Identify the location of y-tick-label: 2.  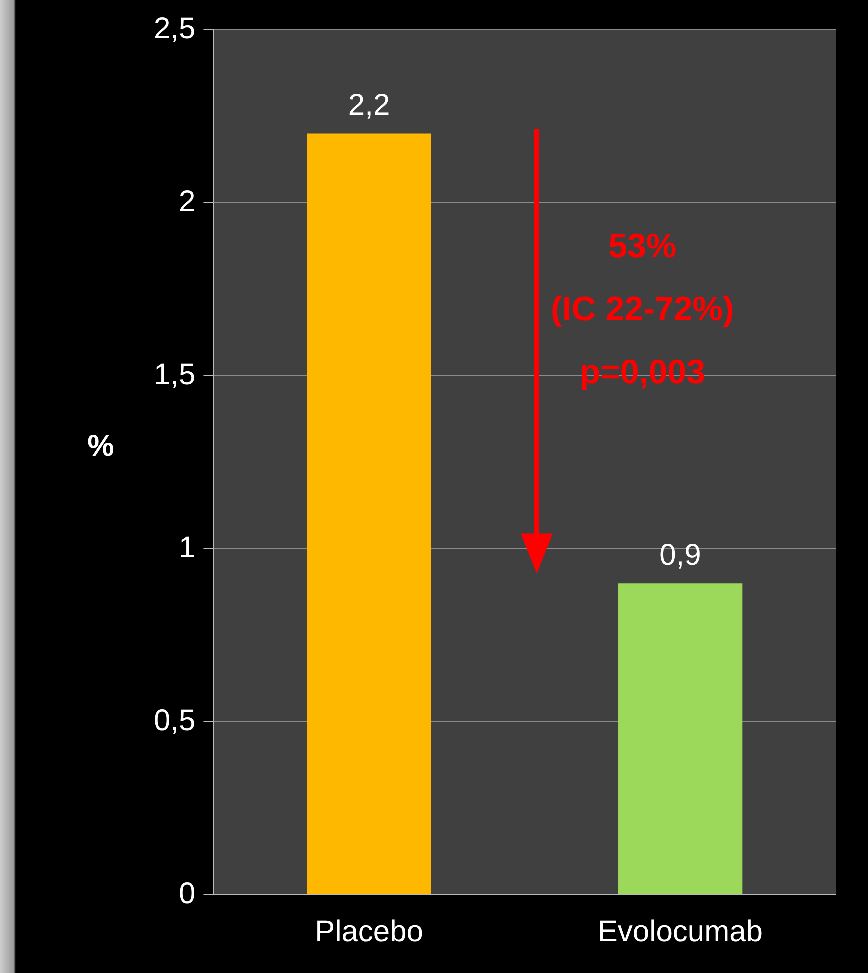
(187, 201).